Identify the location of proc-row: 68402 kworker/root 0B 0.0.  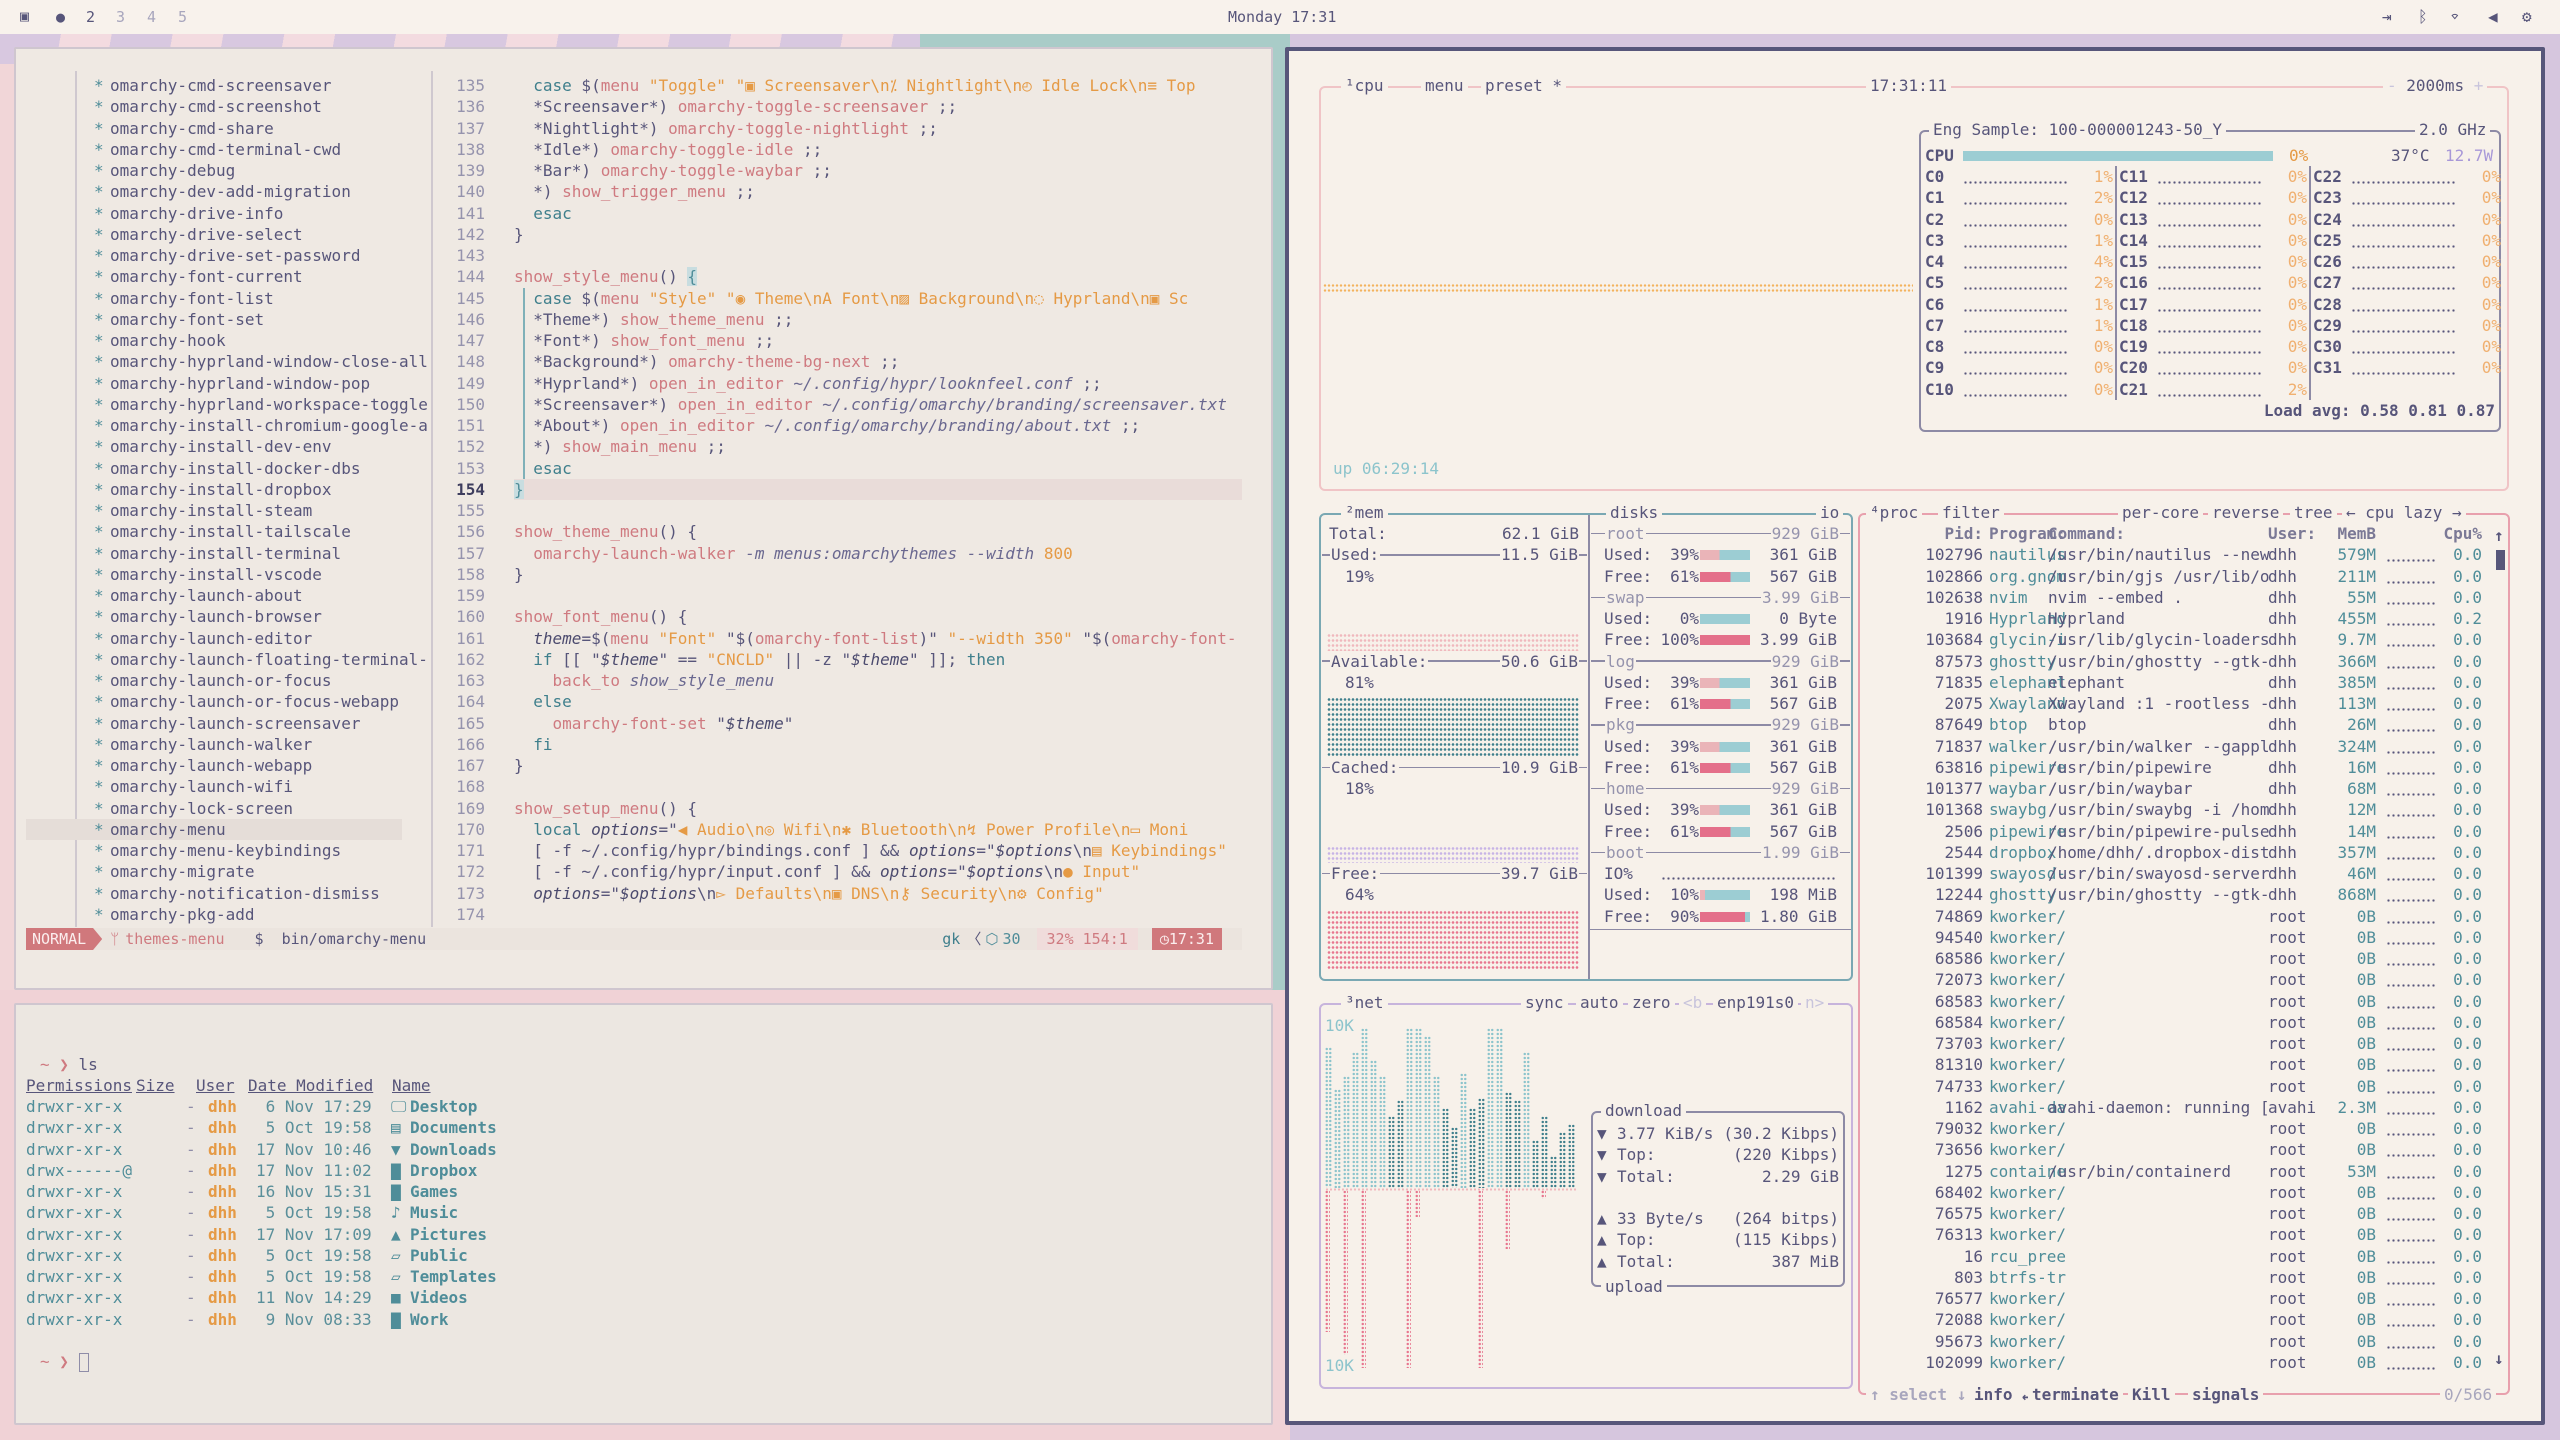
(2175, 1192).